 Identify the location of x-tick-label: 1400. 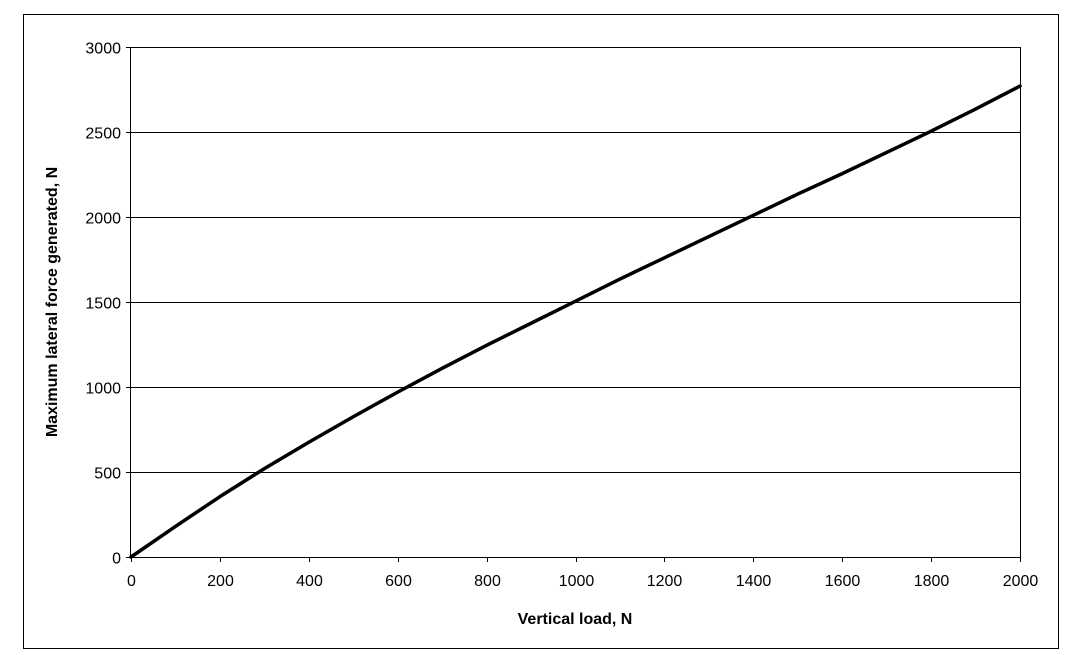
(754, 581).